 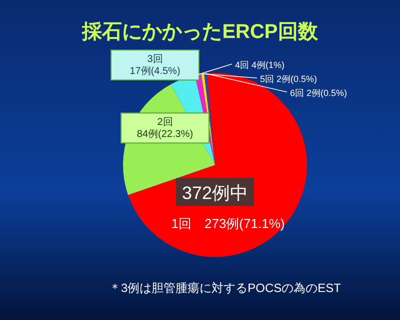 What do you see at coordinates (260, 65) in the screenshot?
I see `slice-label: 4回 4例(1%)` at bounding box center [260, 65].